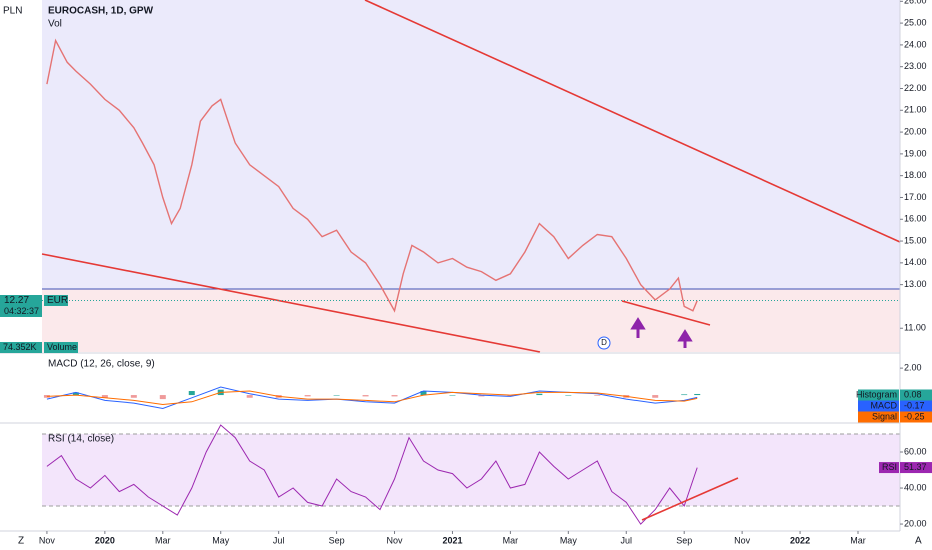 This screenshot has height=550, width=932. What do you see at coordinates (915, 3) in the screenshot?
I see `y-tick-label: 26.00` at bounding box center [915, 3].